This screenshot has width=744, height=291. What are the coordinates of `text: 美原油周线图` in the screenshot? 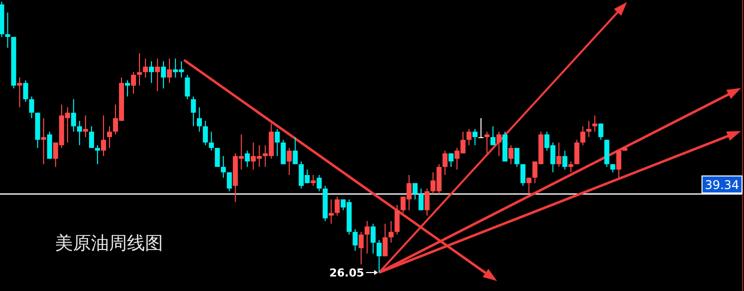 It's located at (109, 243).